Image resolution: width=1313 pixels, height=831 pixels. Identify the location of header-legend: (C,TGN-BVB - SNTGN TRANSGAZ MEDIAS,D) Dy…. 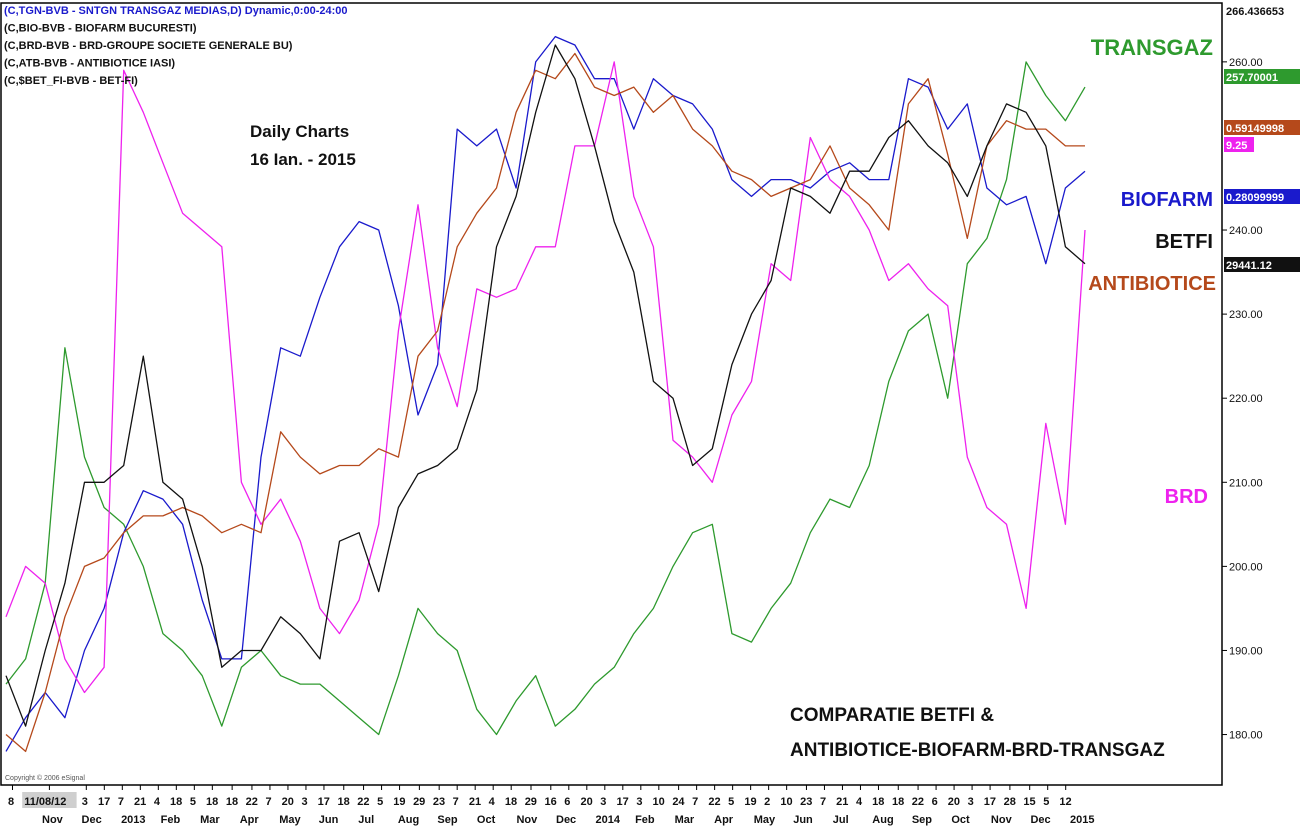
(176, 46).